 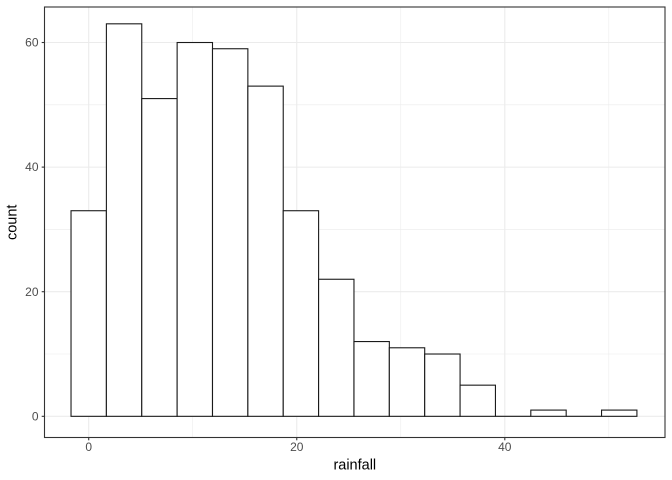 I want to click on y-tick-label: 20, so click(x=32, y=292).